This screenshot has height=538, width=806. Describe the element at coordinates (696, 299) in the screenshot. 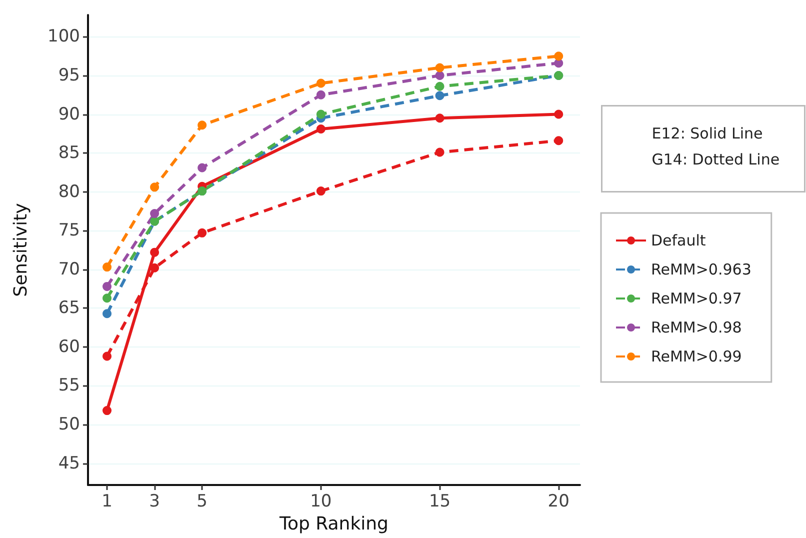

I see `legend-label: ReMM>0.97` at that location.